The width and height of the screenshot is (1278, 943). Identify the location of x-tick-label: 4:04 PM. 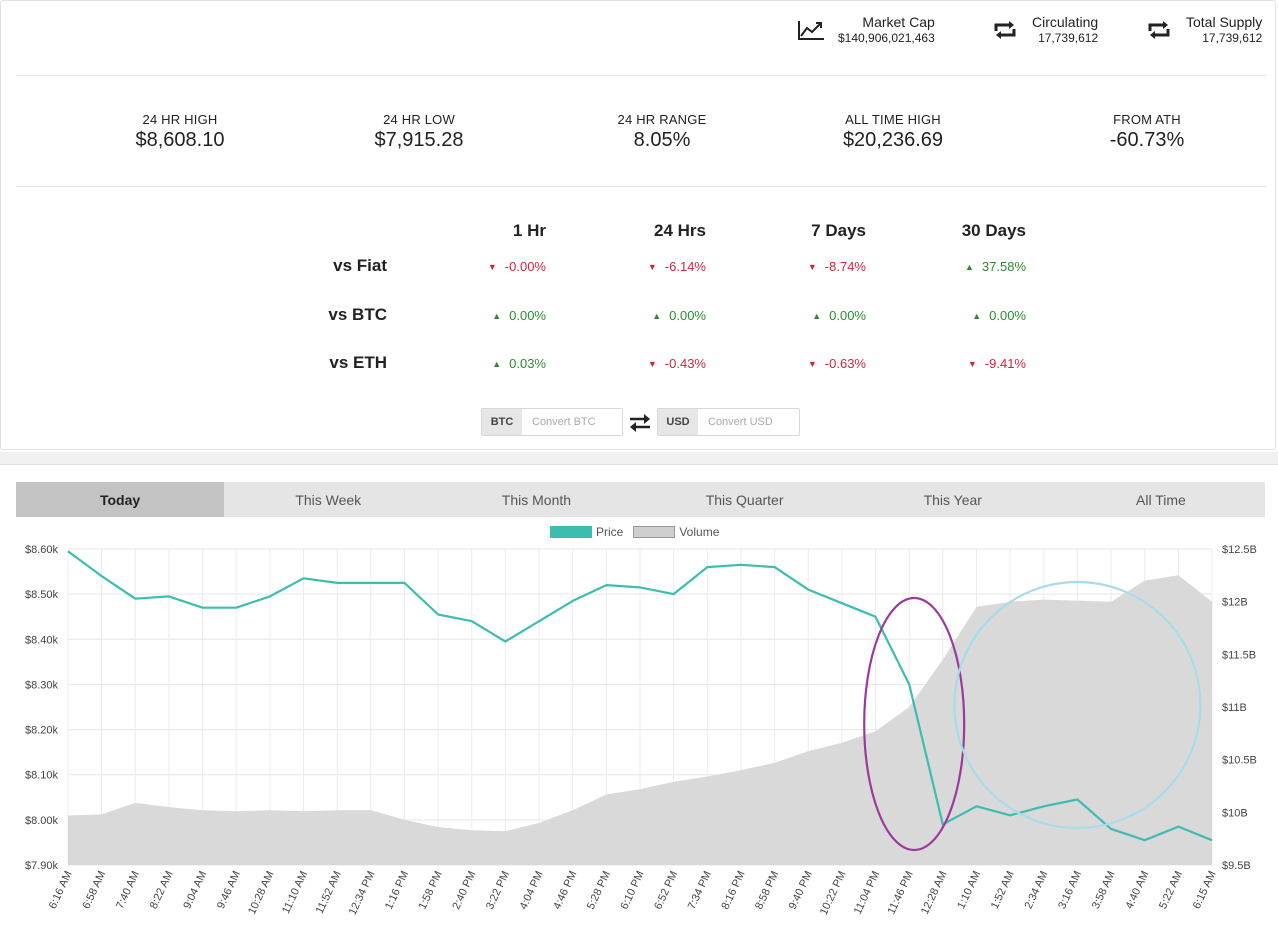
(532, 890).